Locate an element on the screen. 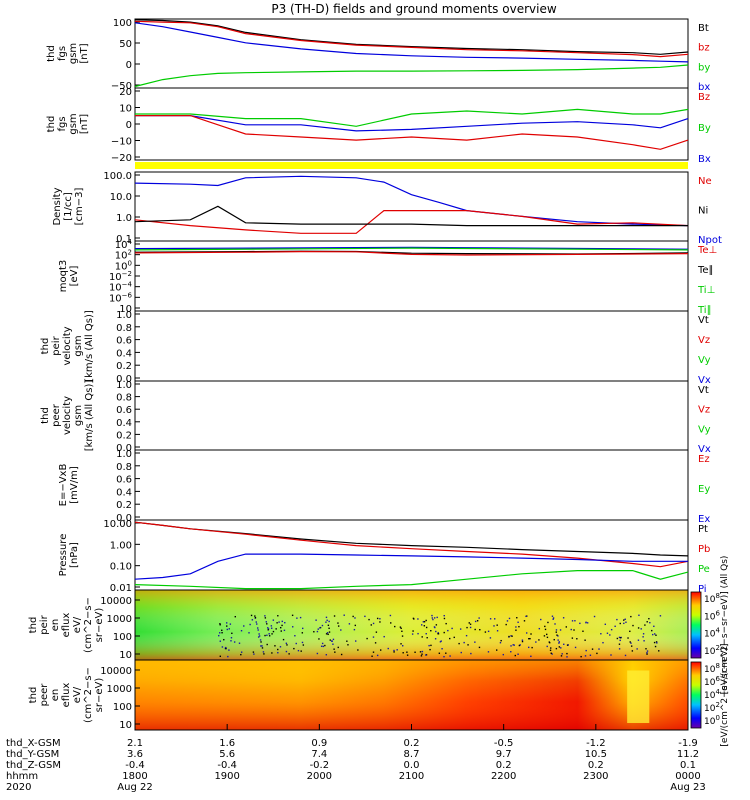 This screenshot has height=800, width=750. date-label: Aug 23 is located at coordinates (687, 787).